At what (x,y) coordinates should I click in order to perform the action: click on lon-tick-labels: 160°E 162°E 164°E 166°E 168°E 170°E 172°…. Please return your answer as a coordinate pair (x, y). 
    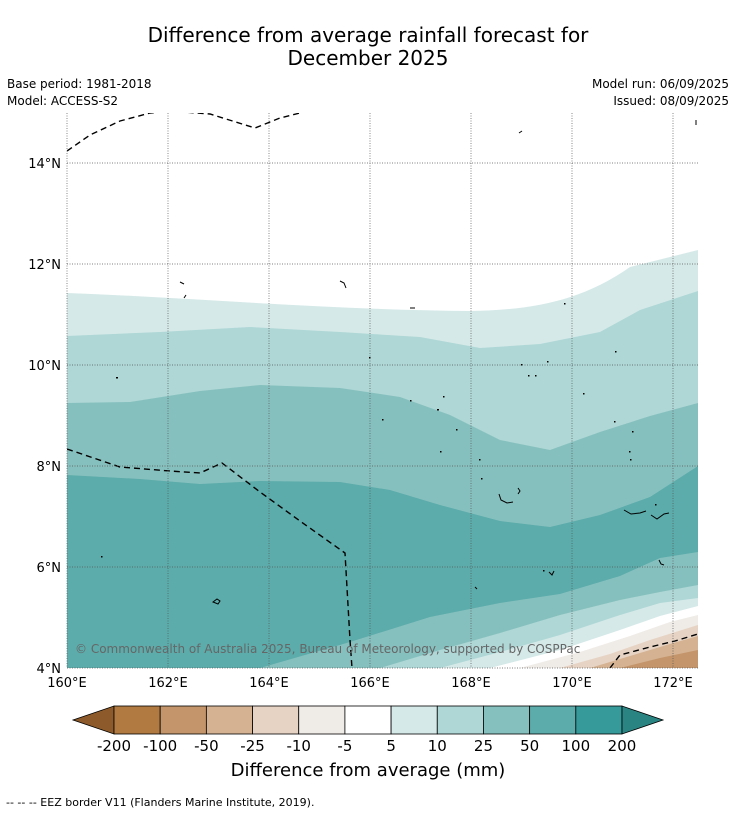
    Looking at the image, I should click on (370, 683).